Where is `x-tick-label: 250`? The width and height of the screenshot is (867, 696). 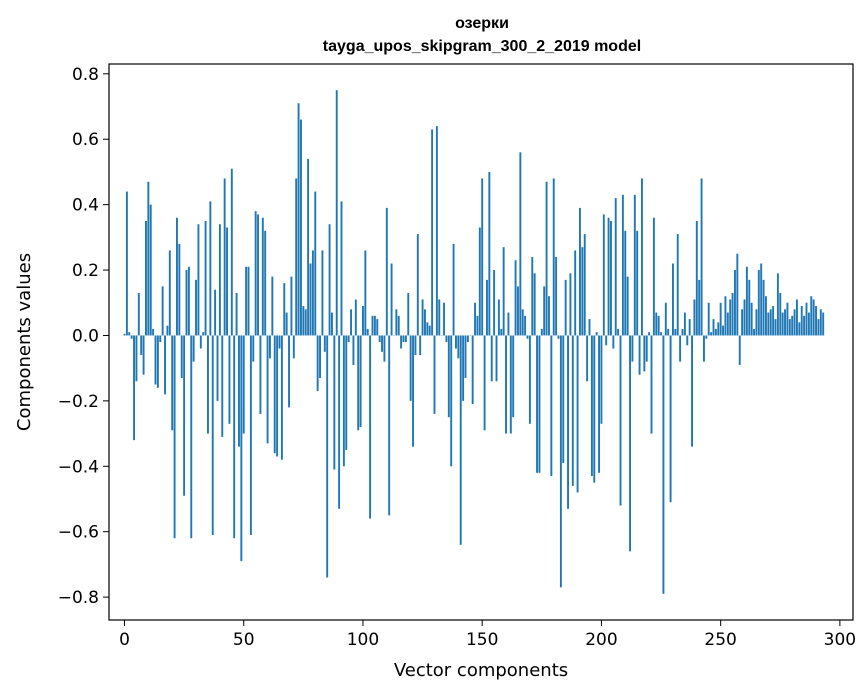
x-tick-label: 250 is located at coordinates (720, 640).